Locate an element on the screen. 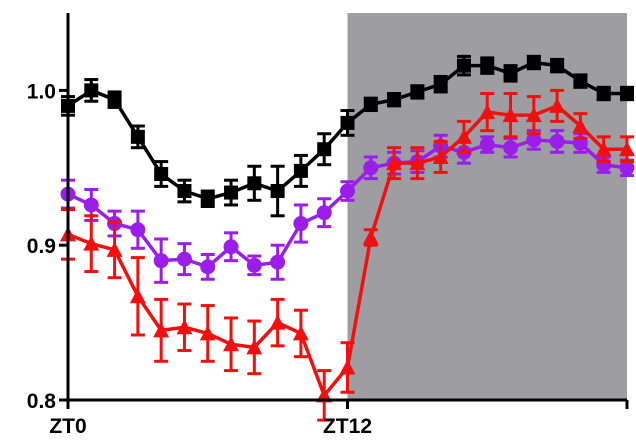  y-tick-label: 1.0 is located at coordinates (41, 91).